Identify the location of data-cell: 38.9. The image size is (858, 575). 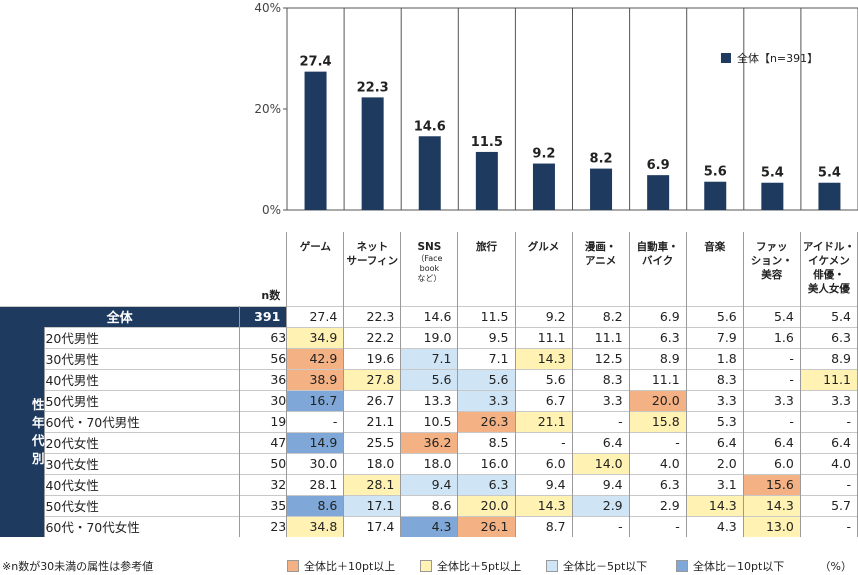
(315, 379).